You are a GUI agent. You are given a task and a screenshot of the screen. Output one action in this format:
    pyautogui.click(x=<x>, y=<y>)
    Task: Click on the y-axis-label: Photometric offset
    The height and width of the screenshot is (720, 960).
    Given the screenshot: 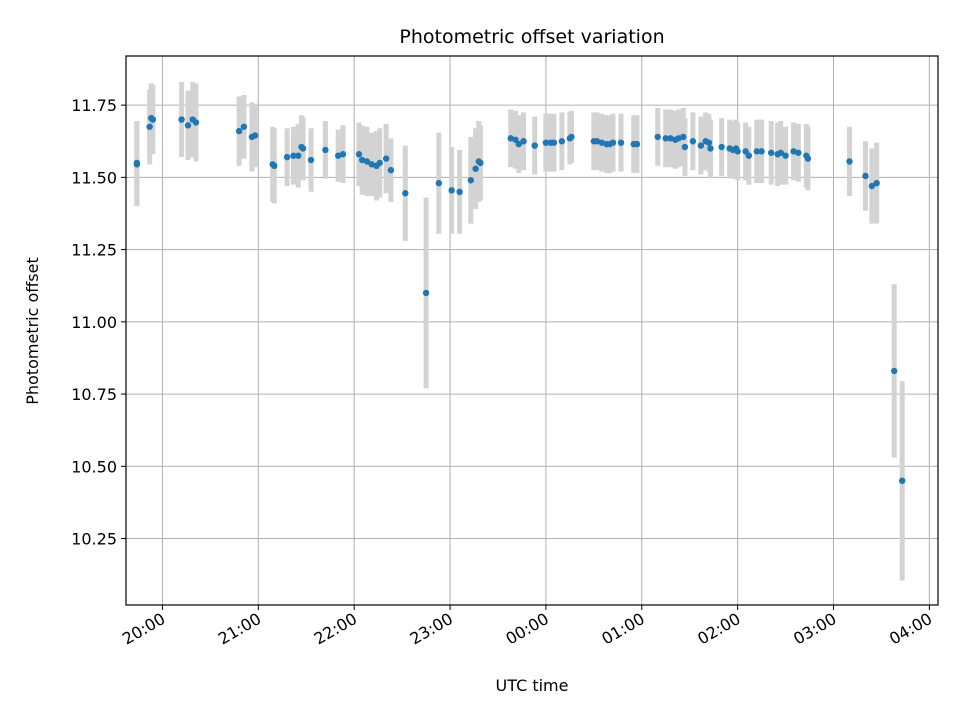 What is the action you would take?
    pyautogui.click(x=32, y=331)
    